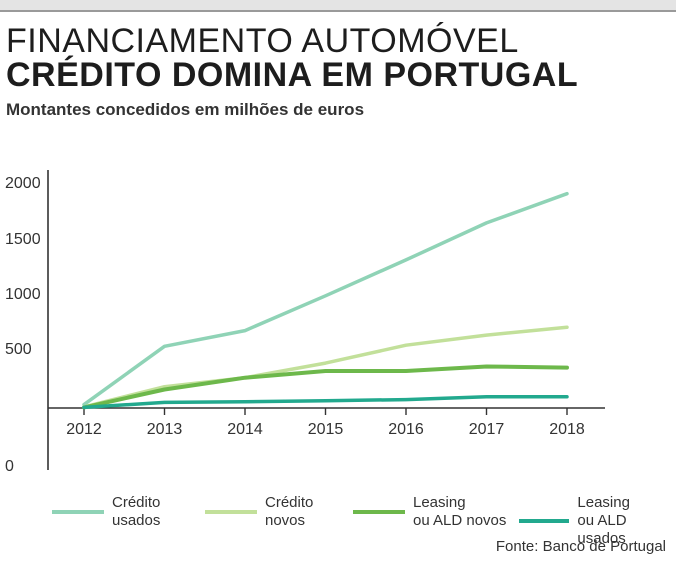 The height and width of the screenshot is (561, 676). What do you see at coordinates (106, 512) in the screenshot?
I see `legend-item: Crédito usados` at bounding box center [106, 512].